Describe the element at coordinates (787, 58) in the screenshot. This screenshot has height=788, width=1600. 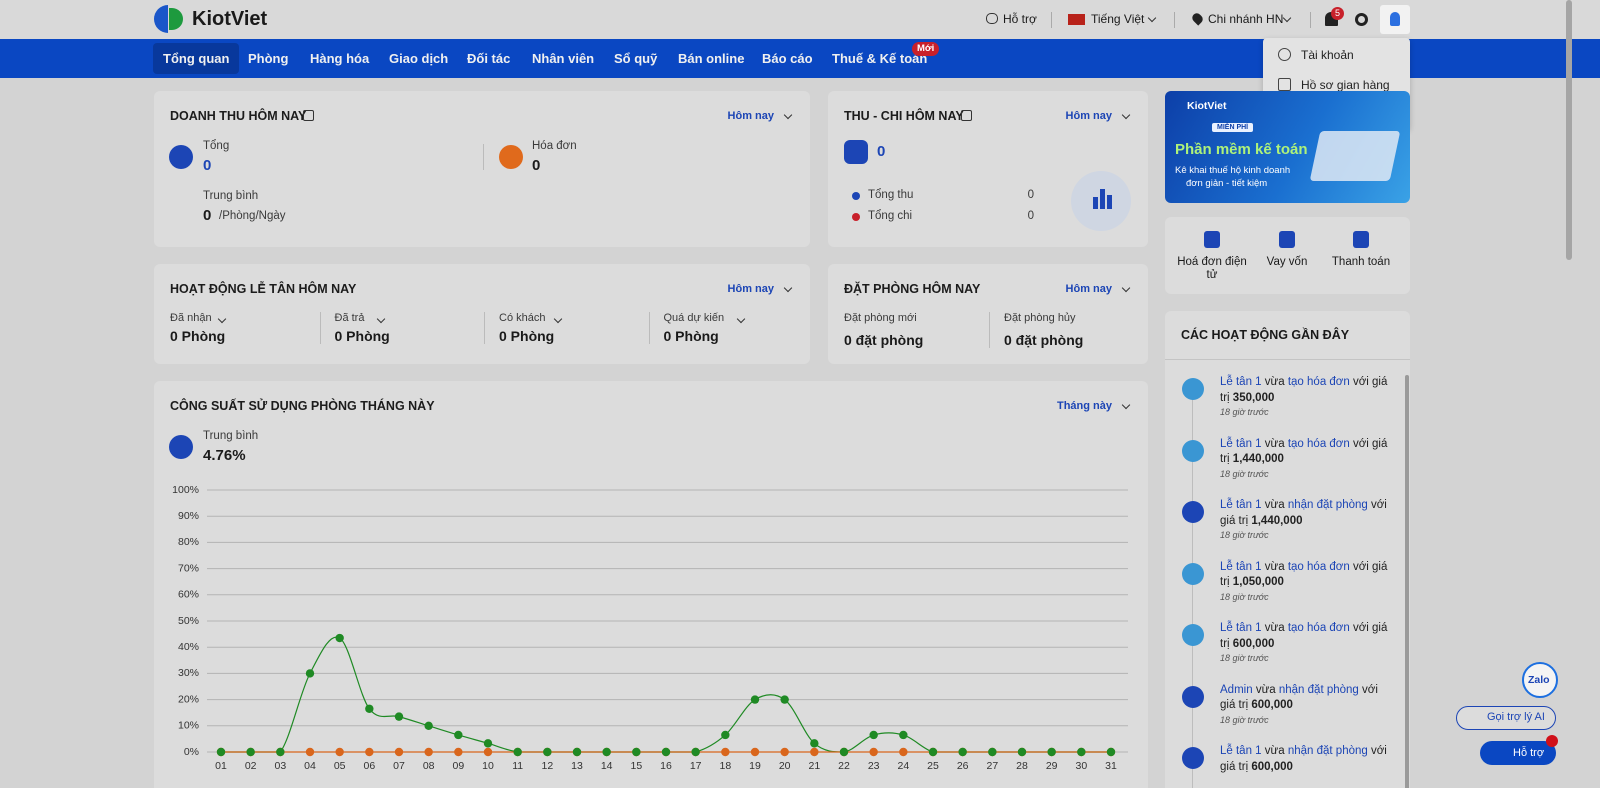
I see `nav-item: Báo cáo` at that location.